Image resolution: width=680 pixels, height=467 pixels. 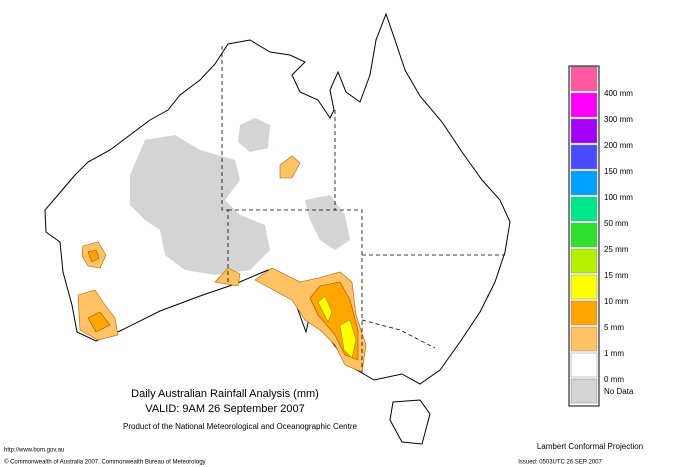 What do you see at coordinates (590, 446) in the screenshot?
I see `projection: Lambert Conformal Projection` at bounding box center [590, 446].